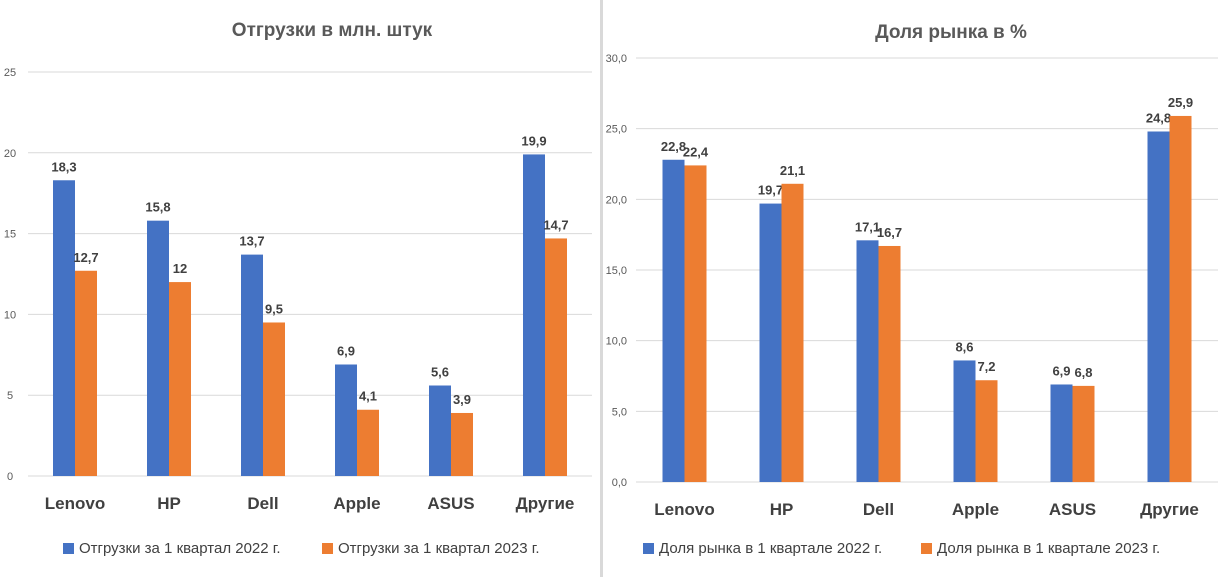 This screenshot has width=1223, height=582. Describe the element at coordinates (10, 396) in the screenshot. I see `y-tick-label: 5` at that location.